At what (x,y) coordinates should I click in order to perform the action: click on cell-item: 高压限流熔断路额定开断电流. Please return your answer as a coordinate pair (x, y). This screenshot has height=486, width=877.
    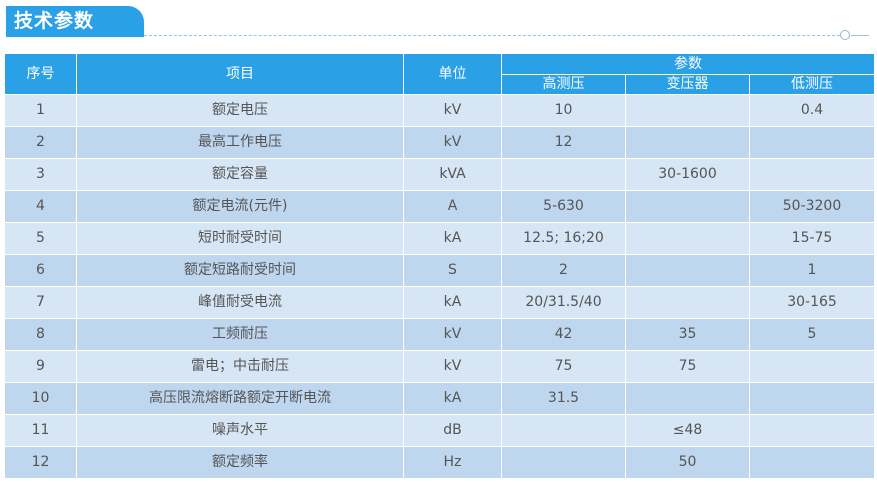
    Looking at the image, I should click on (240, 398).